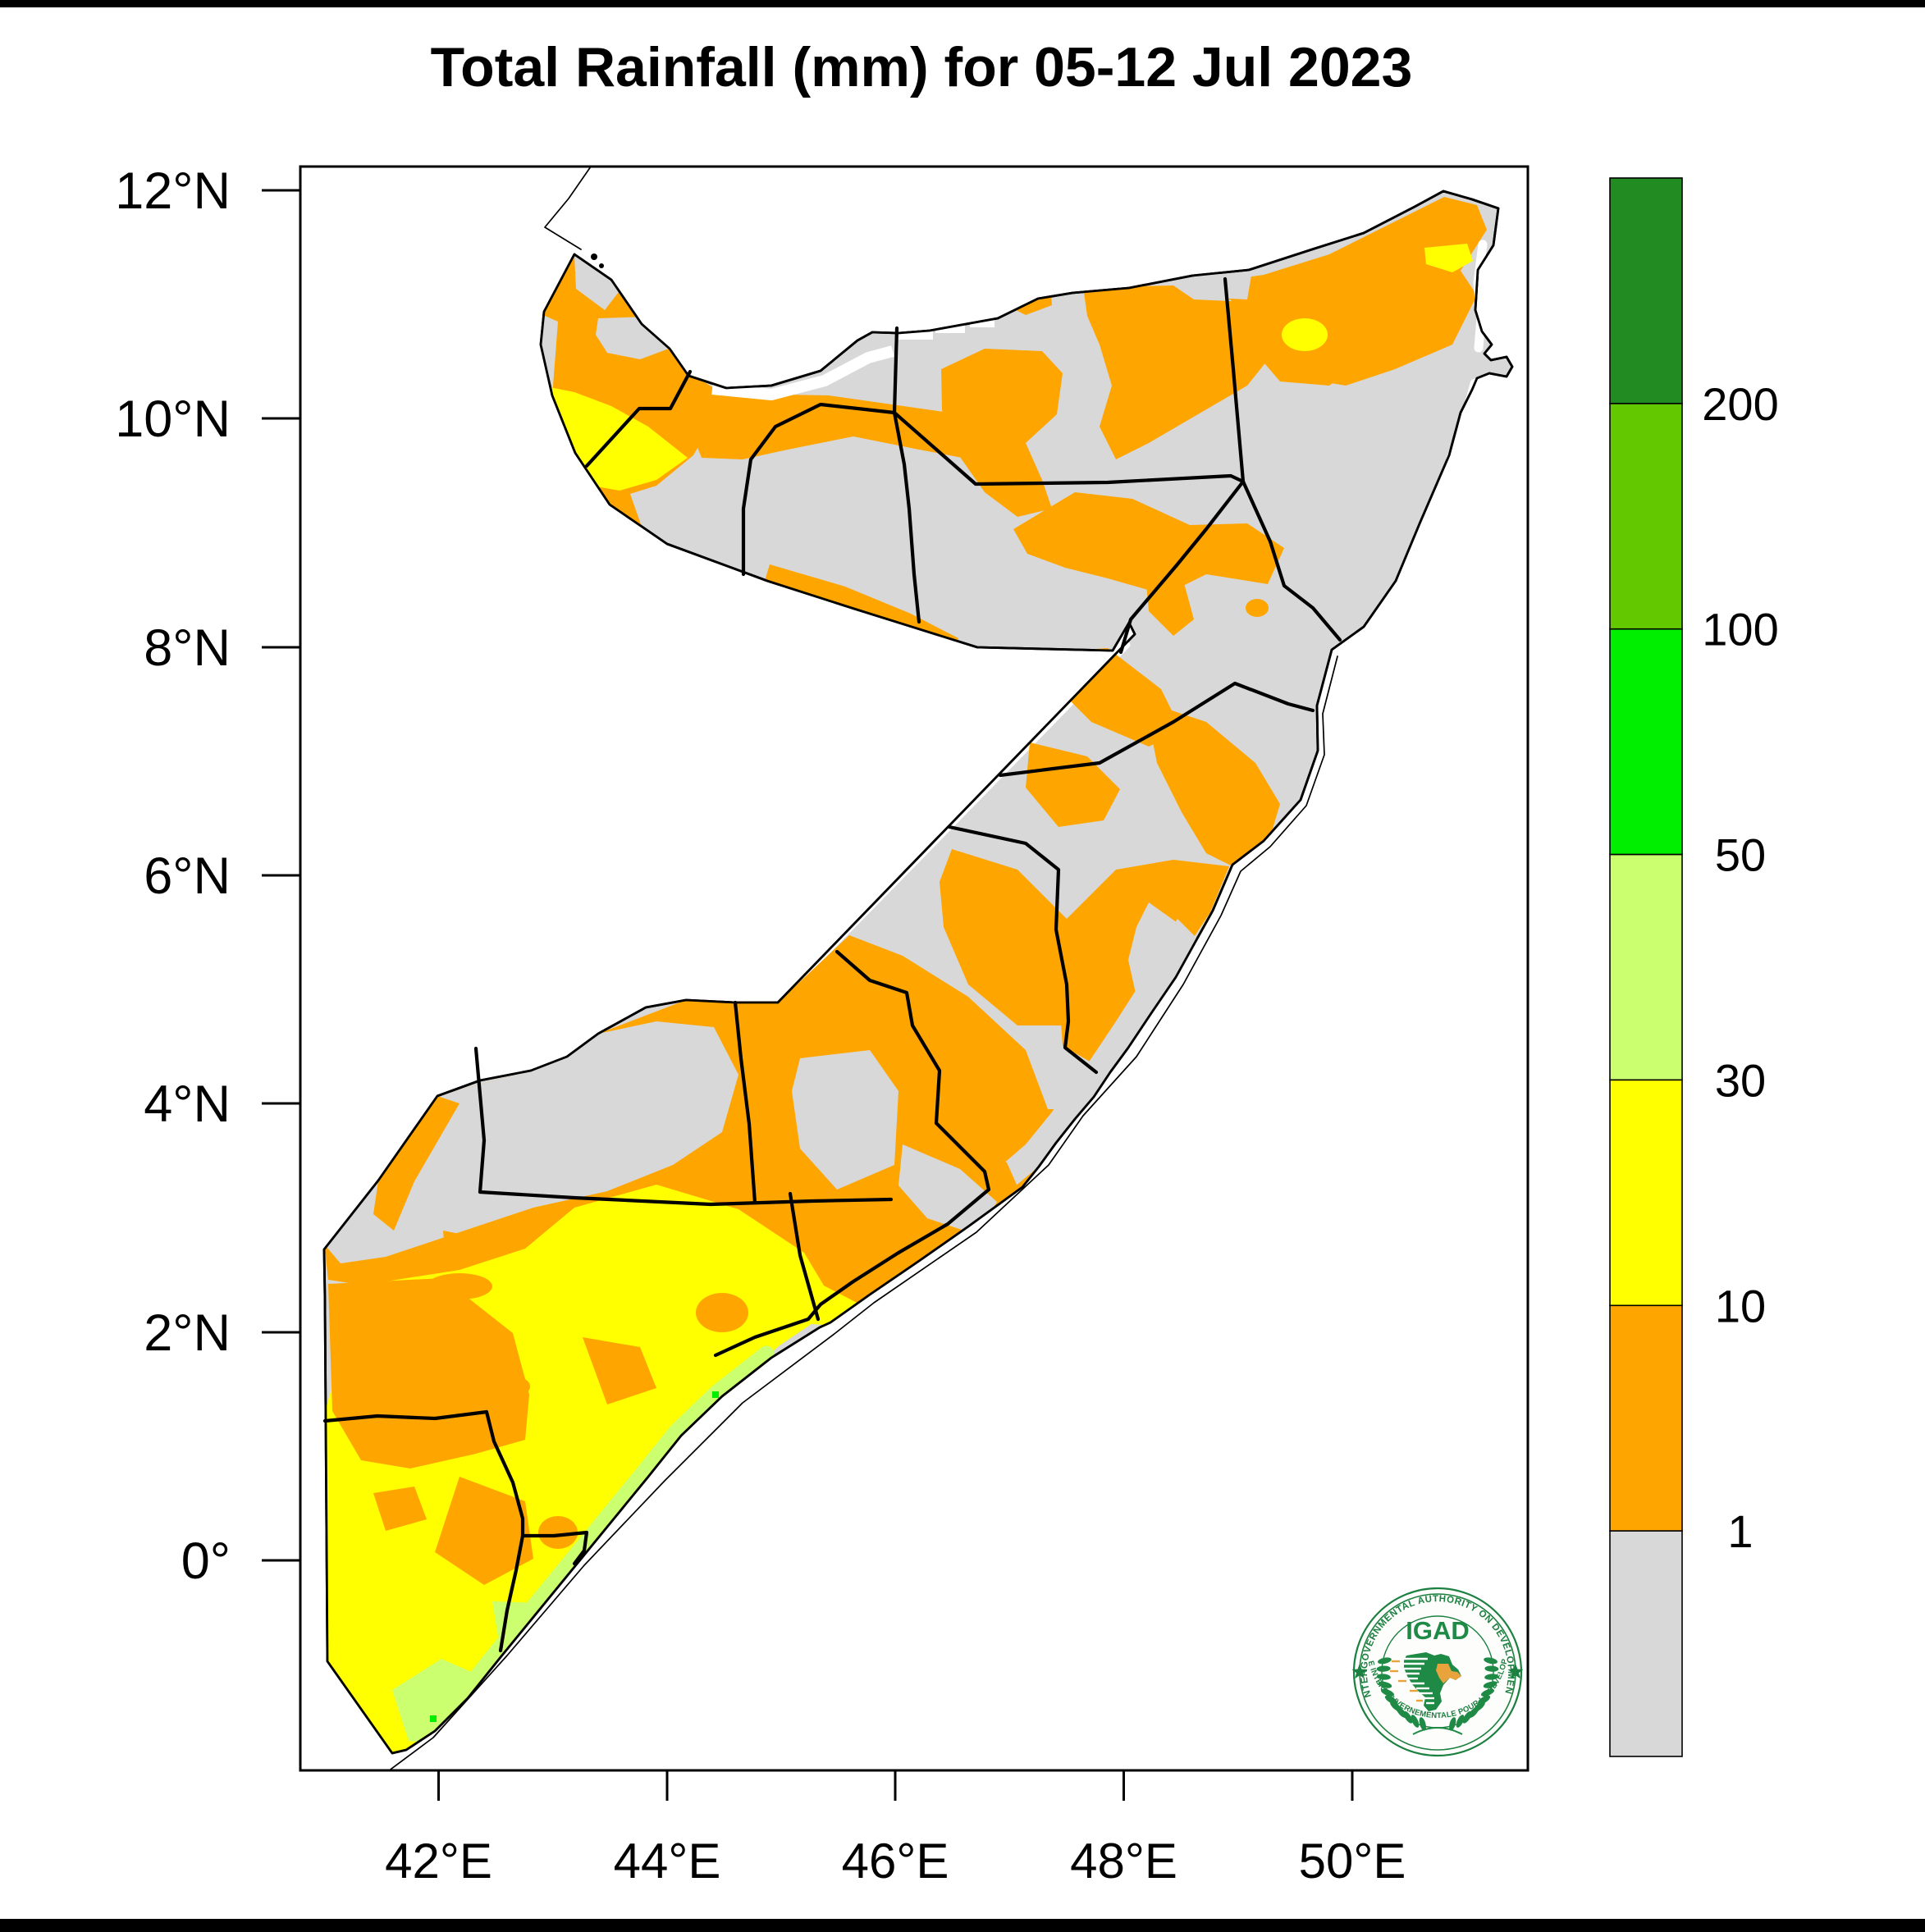  Describe the element at coordinates (1740, 855) in the screenshot. I see `svg-text: 50` at that location.